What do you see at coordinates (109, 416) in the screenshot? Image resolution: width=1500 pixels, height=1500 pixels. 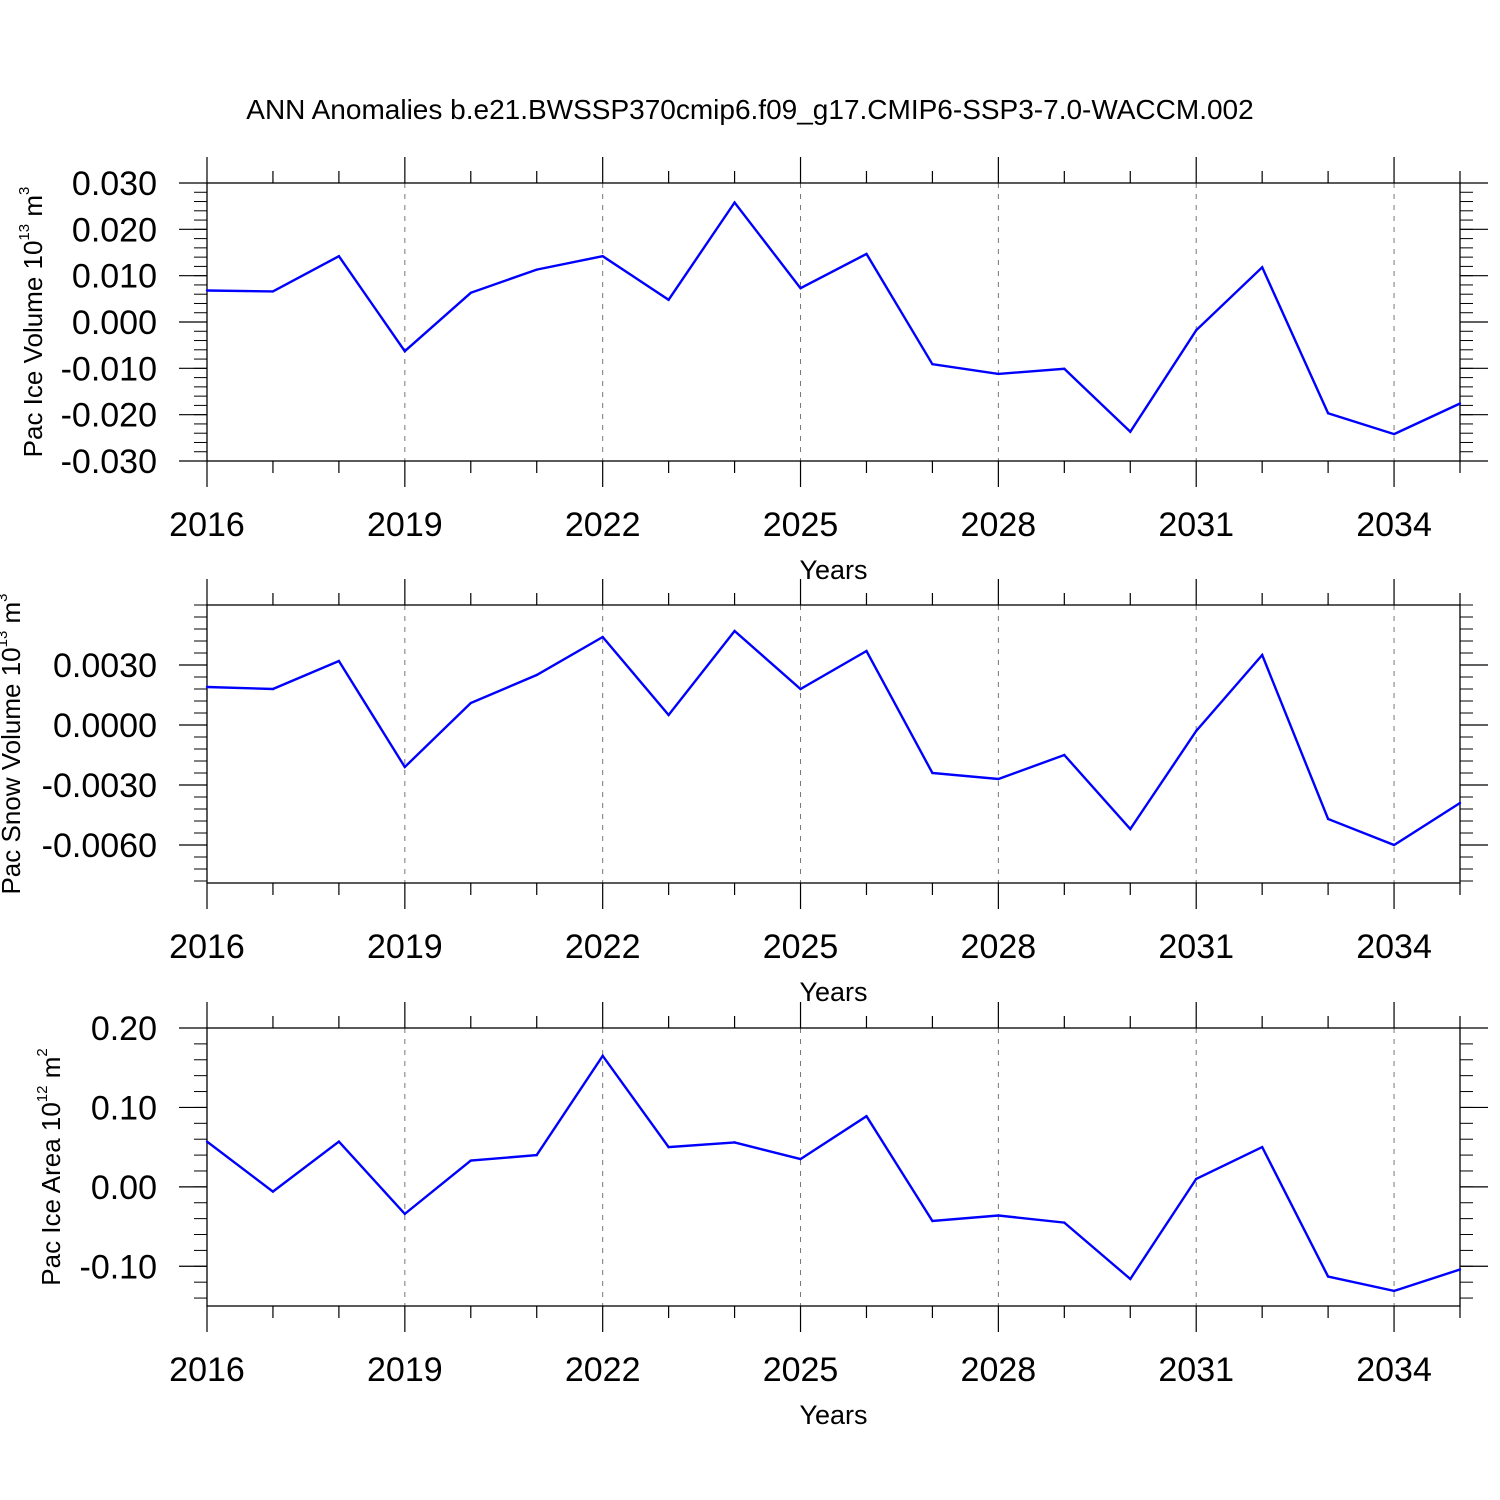 I see `y-tick-label: -0.020` at bounding box center [109, 416].